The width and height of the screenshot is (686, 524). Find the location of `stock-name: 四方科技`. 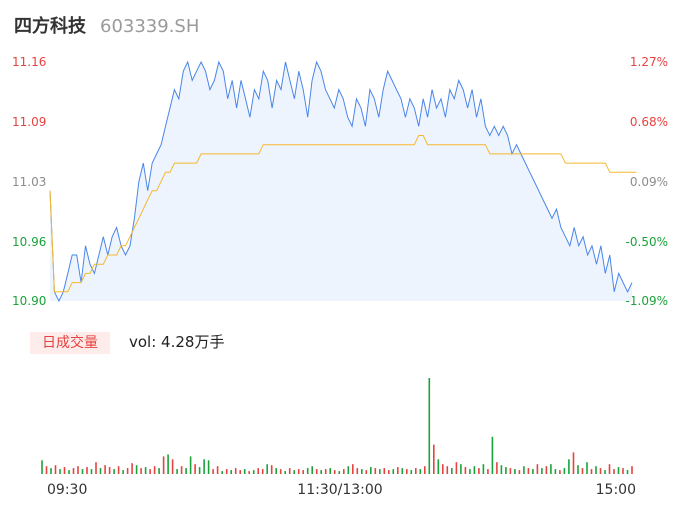

stock-name: 四方科技 is located at coordinates (50, 26).